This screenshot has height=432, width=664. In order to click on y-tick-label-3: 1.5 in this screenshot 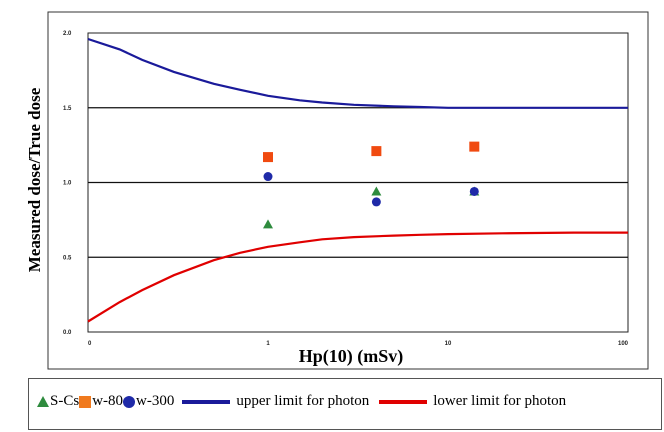, I will do `click(67, 109)`.